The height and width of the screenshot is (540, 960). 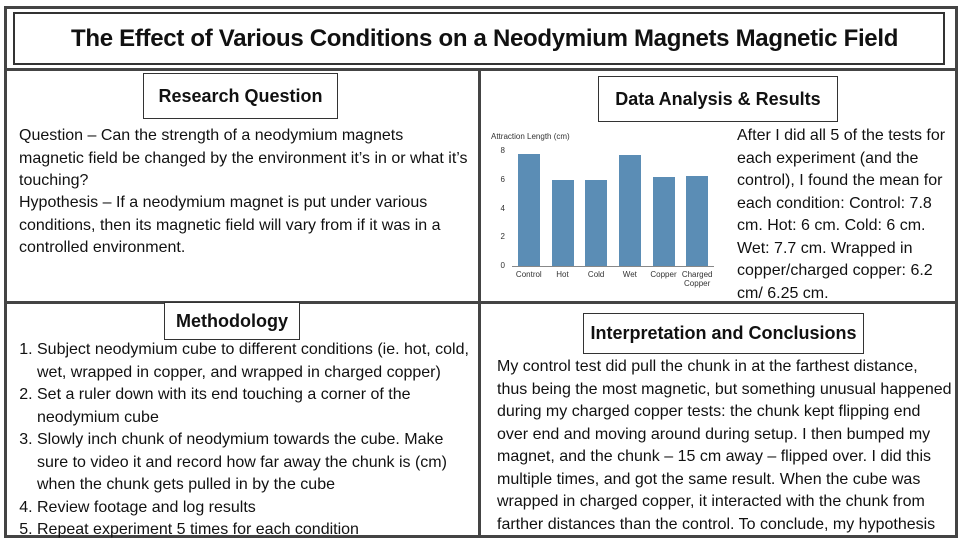 What do you see at coordinates (723, 333) in the screenshot?
I see `section-heading: Interpretation and Conclusions` at bounding box center [723, 333].